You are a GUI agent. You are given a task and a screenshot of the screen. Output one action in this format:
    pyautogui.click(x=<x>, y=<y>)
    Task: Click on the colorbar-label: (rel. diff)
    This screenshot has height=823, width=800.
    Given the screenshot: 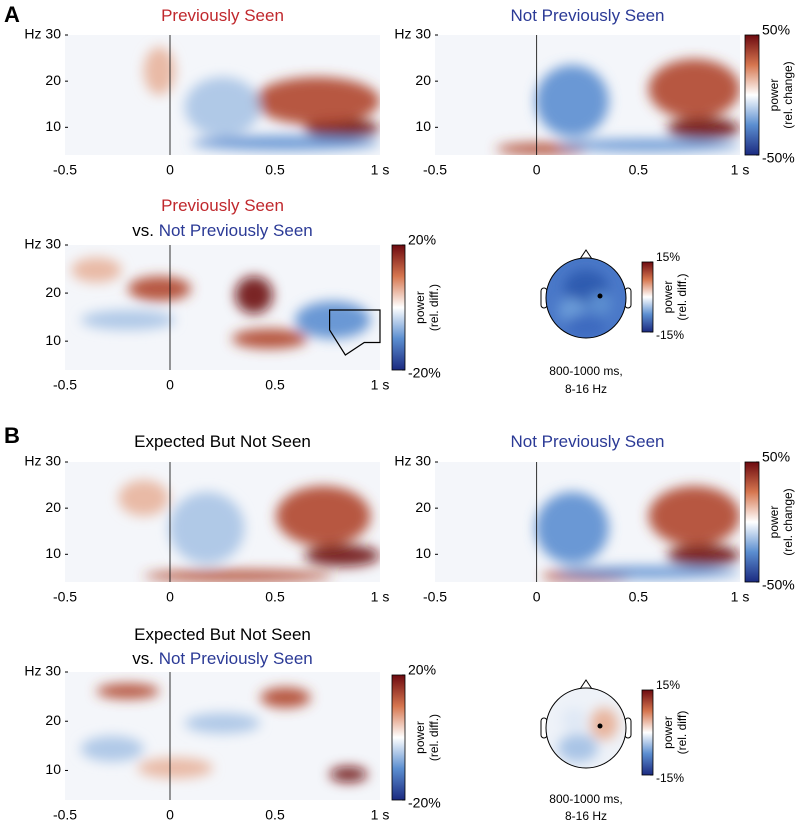 What is the action you would take?
    pyautogui.click(x=682, y=733)
    